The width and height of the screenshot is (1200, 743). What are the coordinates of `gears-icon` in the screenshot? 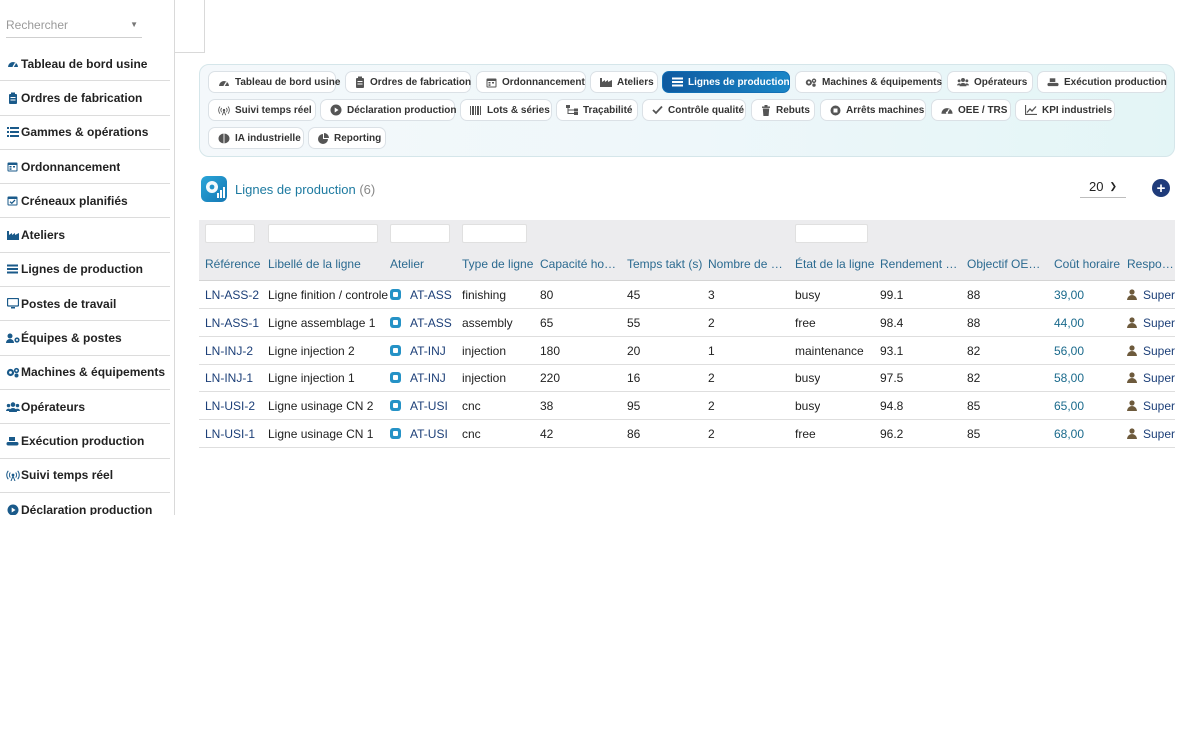 It's located at (12, 372).